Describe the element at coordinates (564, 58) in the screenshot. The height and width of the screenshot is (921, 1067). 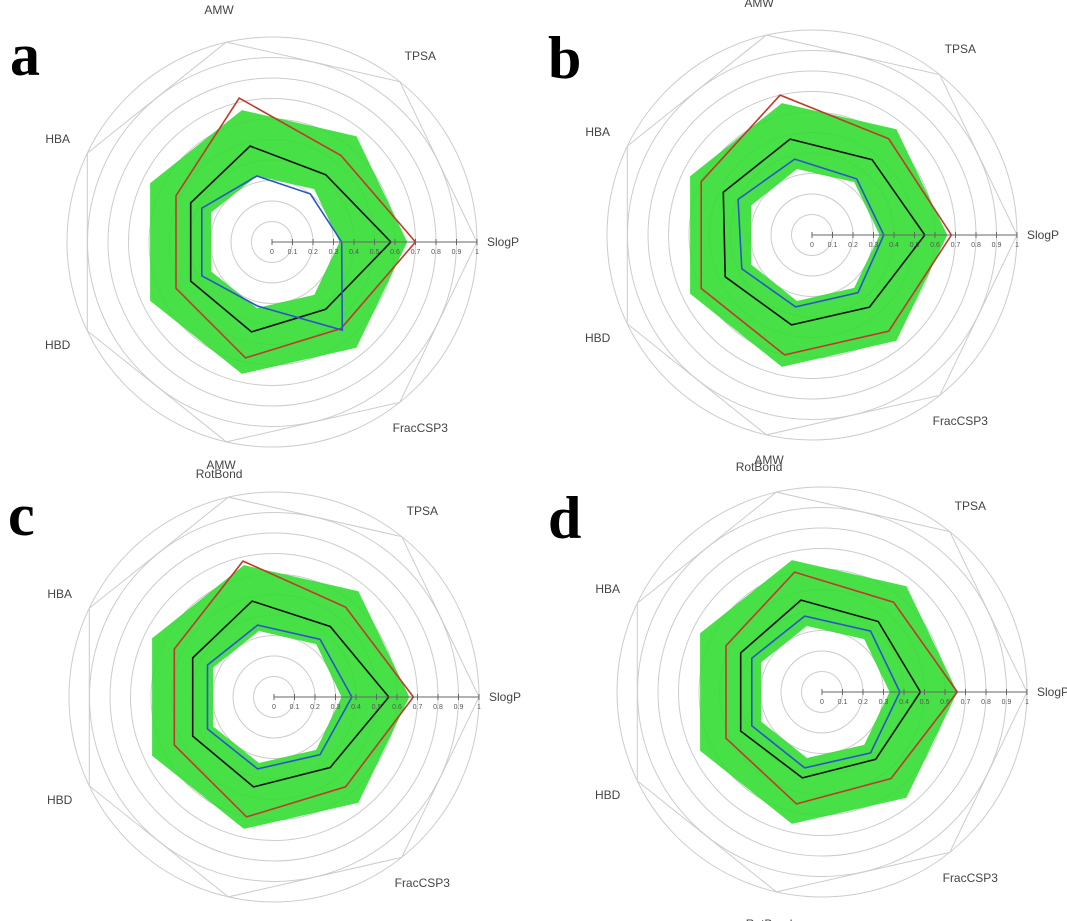
I see `panel-letter-b: b` at that location.